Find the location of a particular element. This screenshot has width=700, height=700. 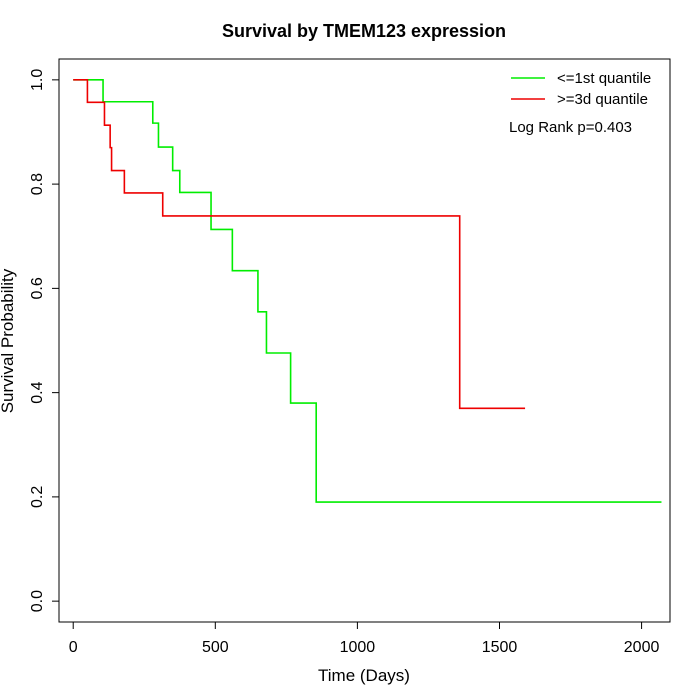

y-tick-label: 0.8 is located at coordinates (37, 184).